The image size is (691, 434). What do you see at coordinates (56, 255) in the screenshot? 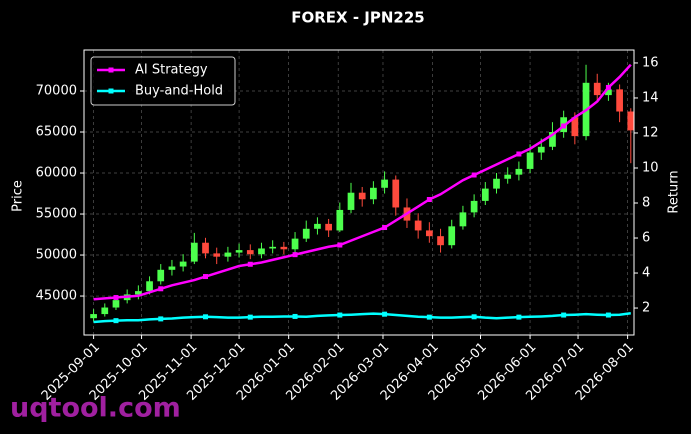
I see `y-tick-label: 50000` at bounding box center [56, 255].